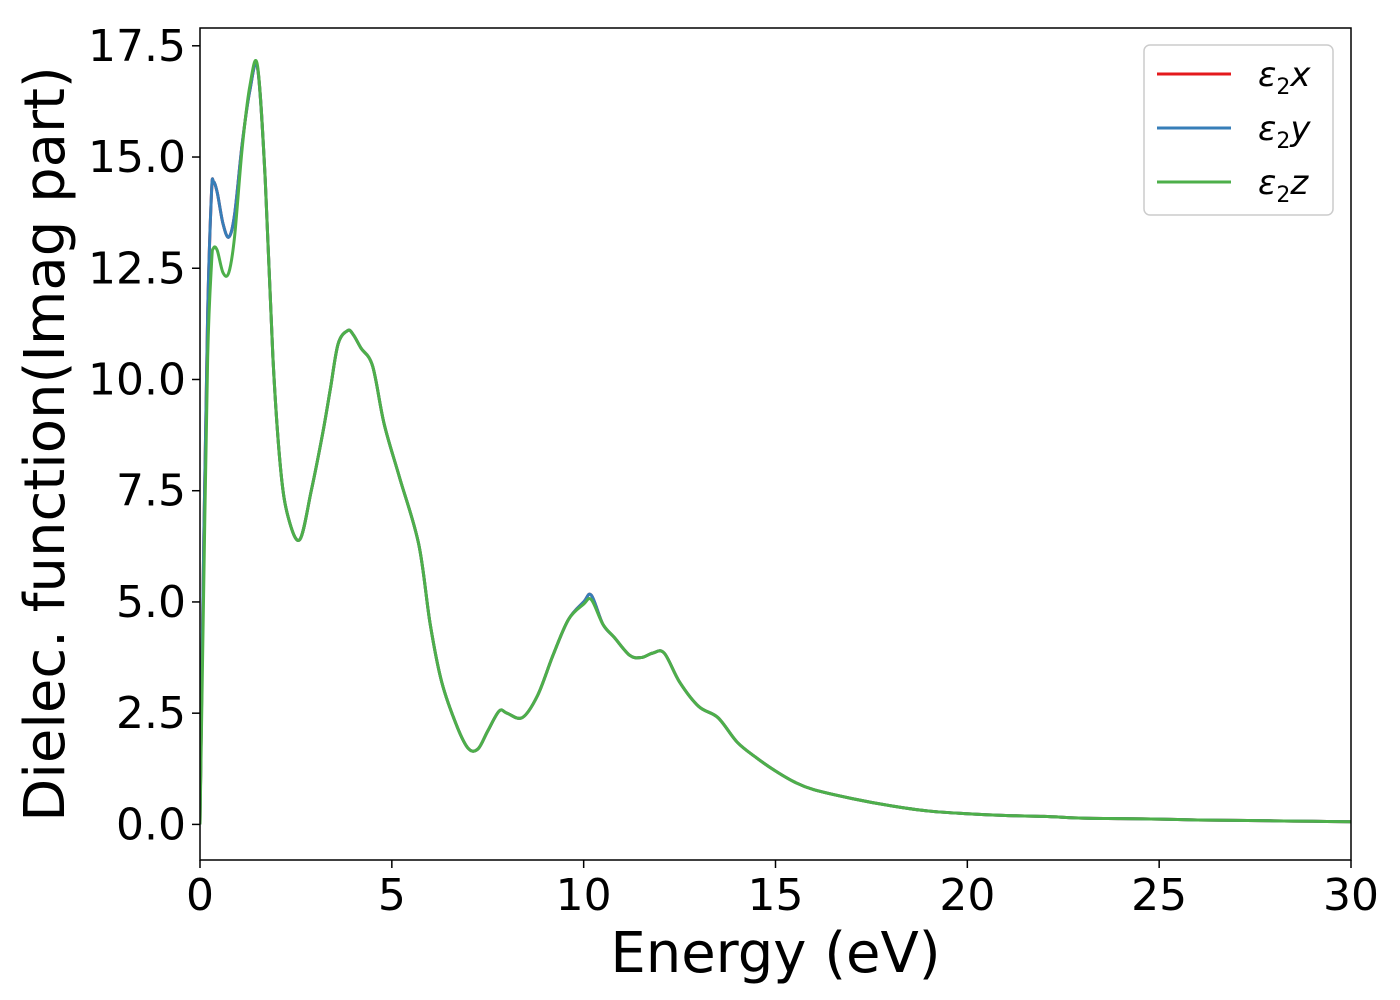 Image resolution: width=1400 pixels, height=1000 pixels. Describe the element at coordinates (392, 895) in the screenshot. I see `x-tick-label: 5` at that location.